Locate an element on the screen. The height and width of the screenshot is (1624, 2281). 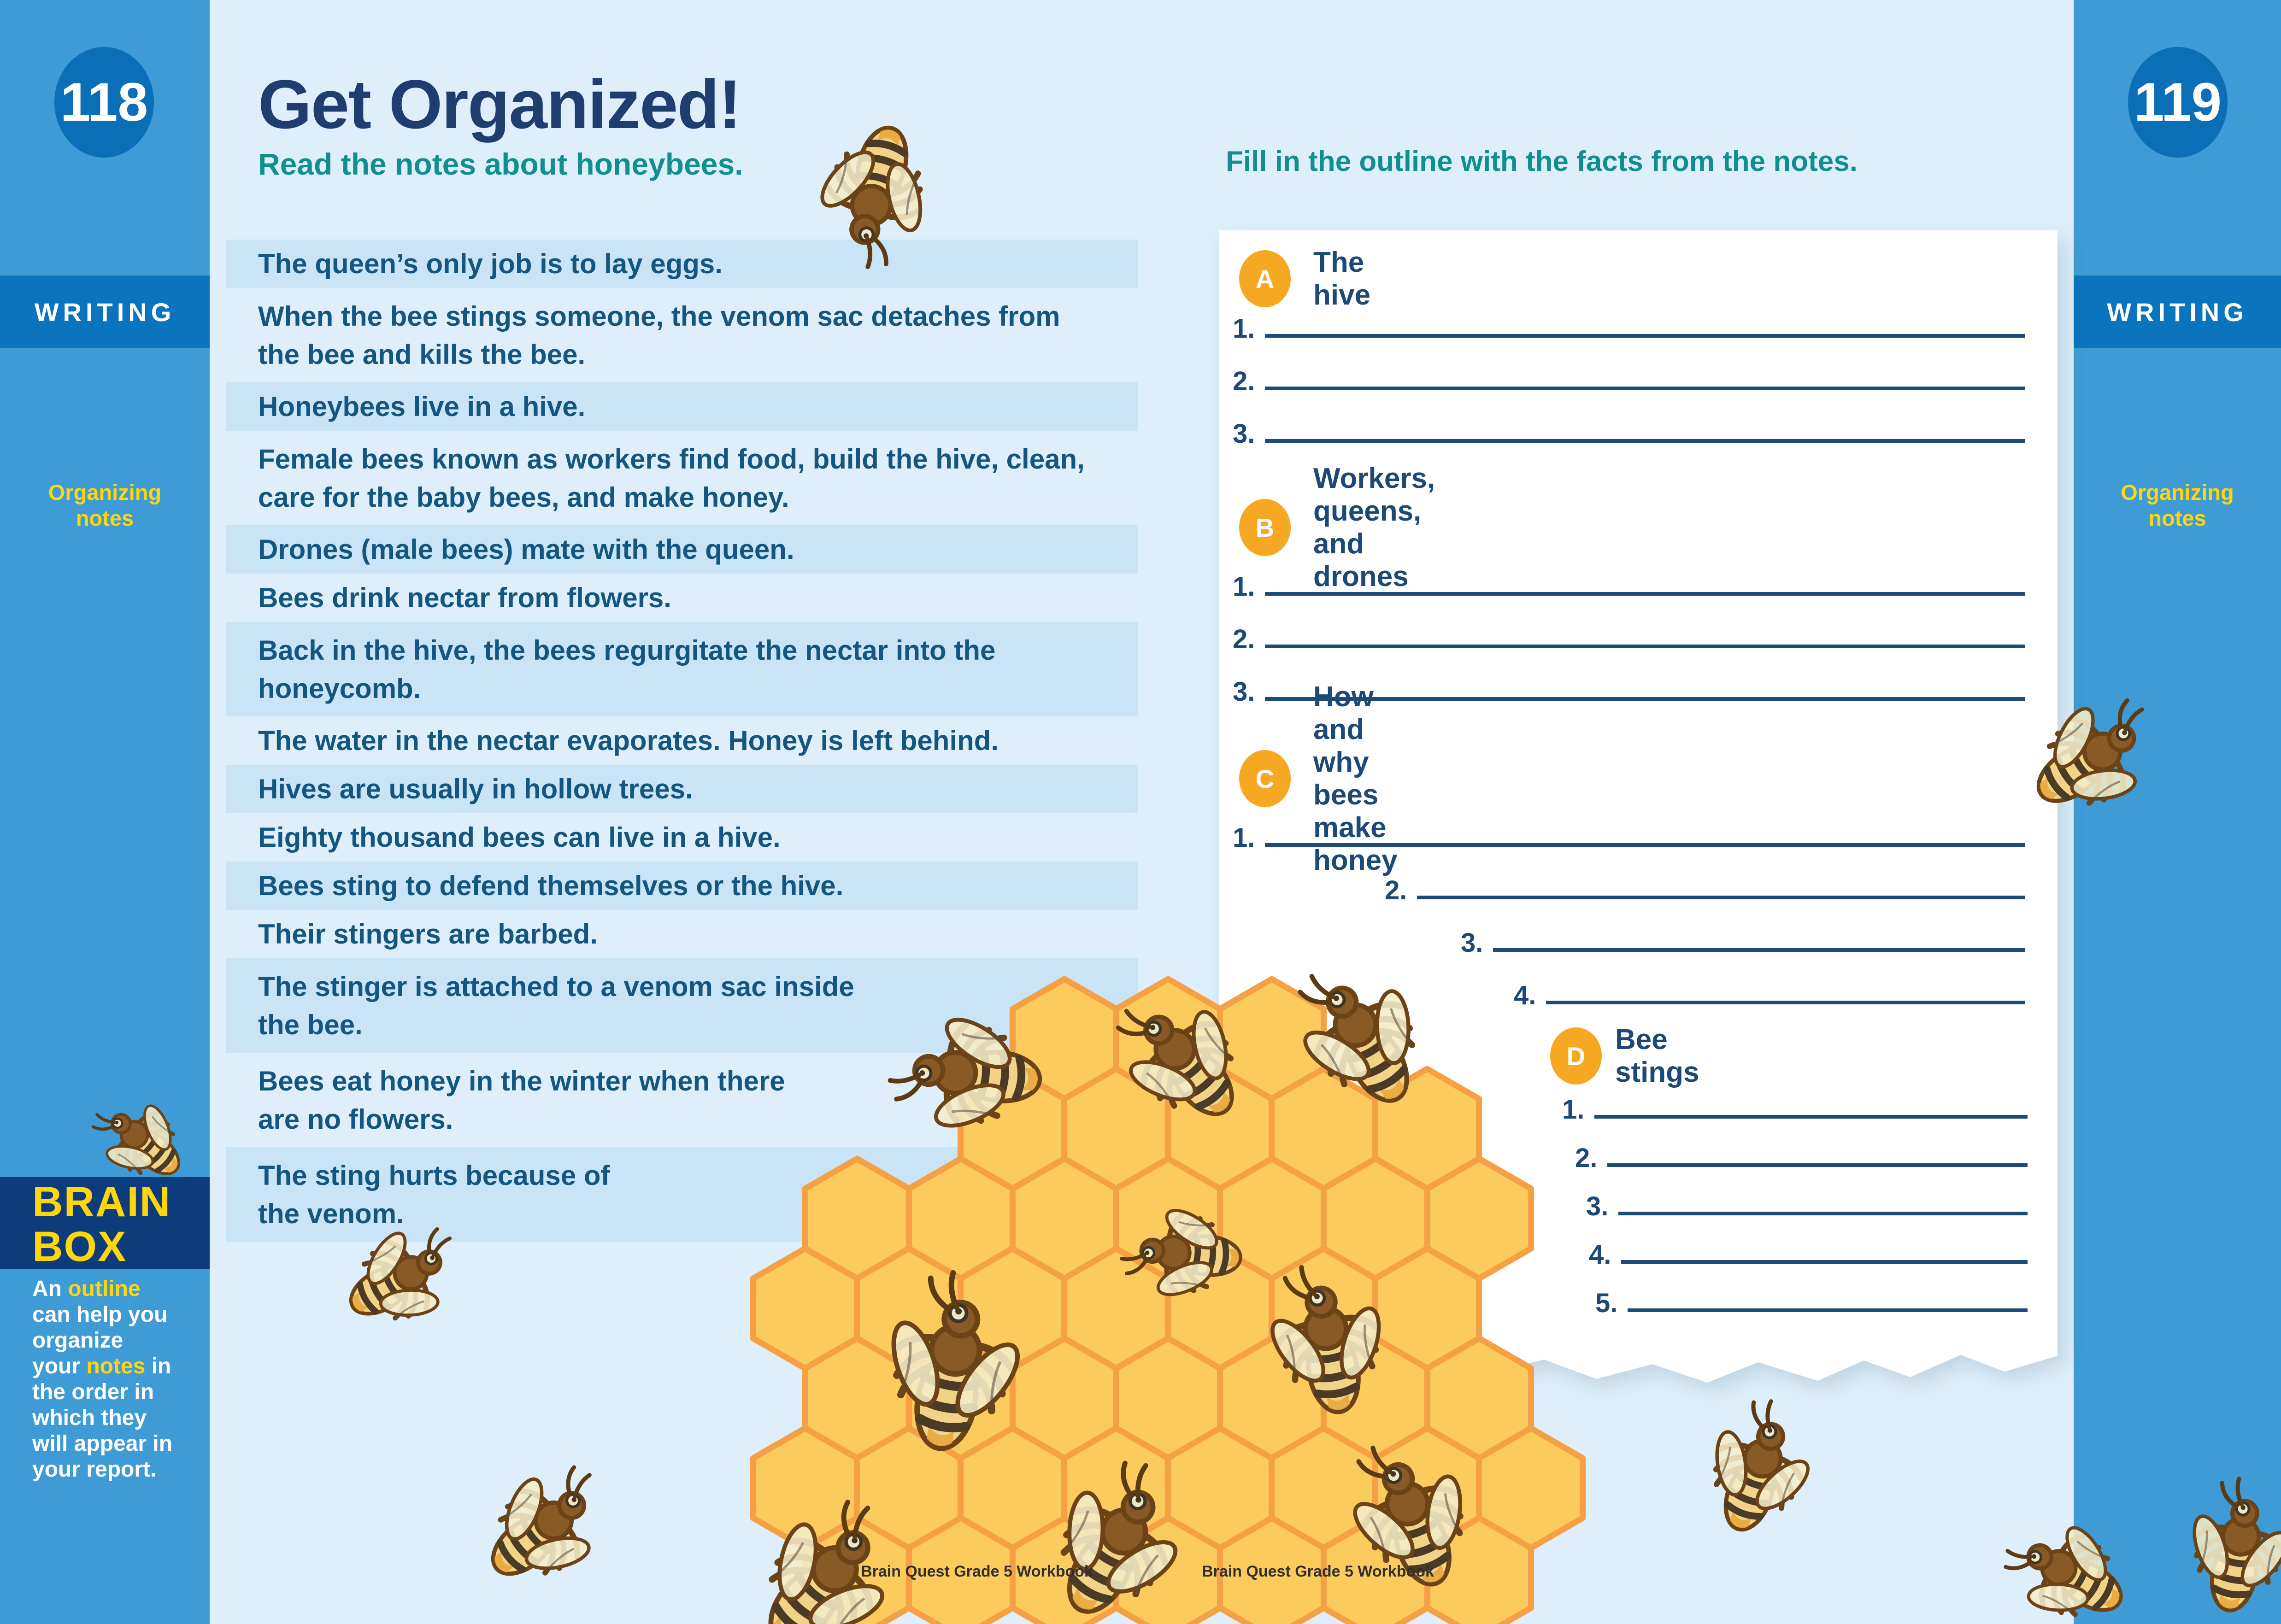
brainbox-body-line: will appear in is located at coordinates (103, 1444).